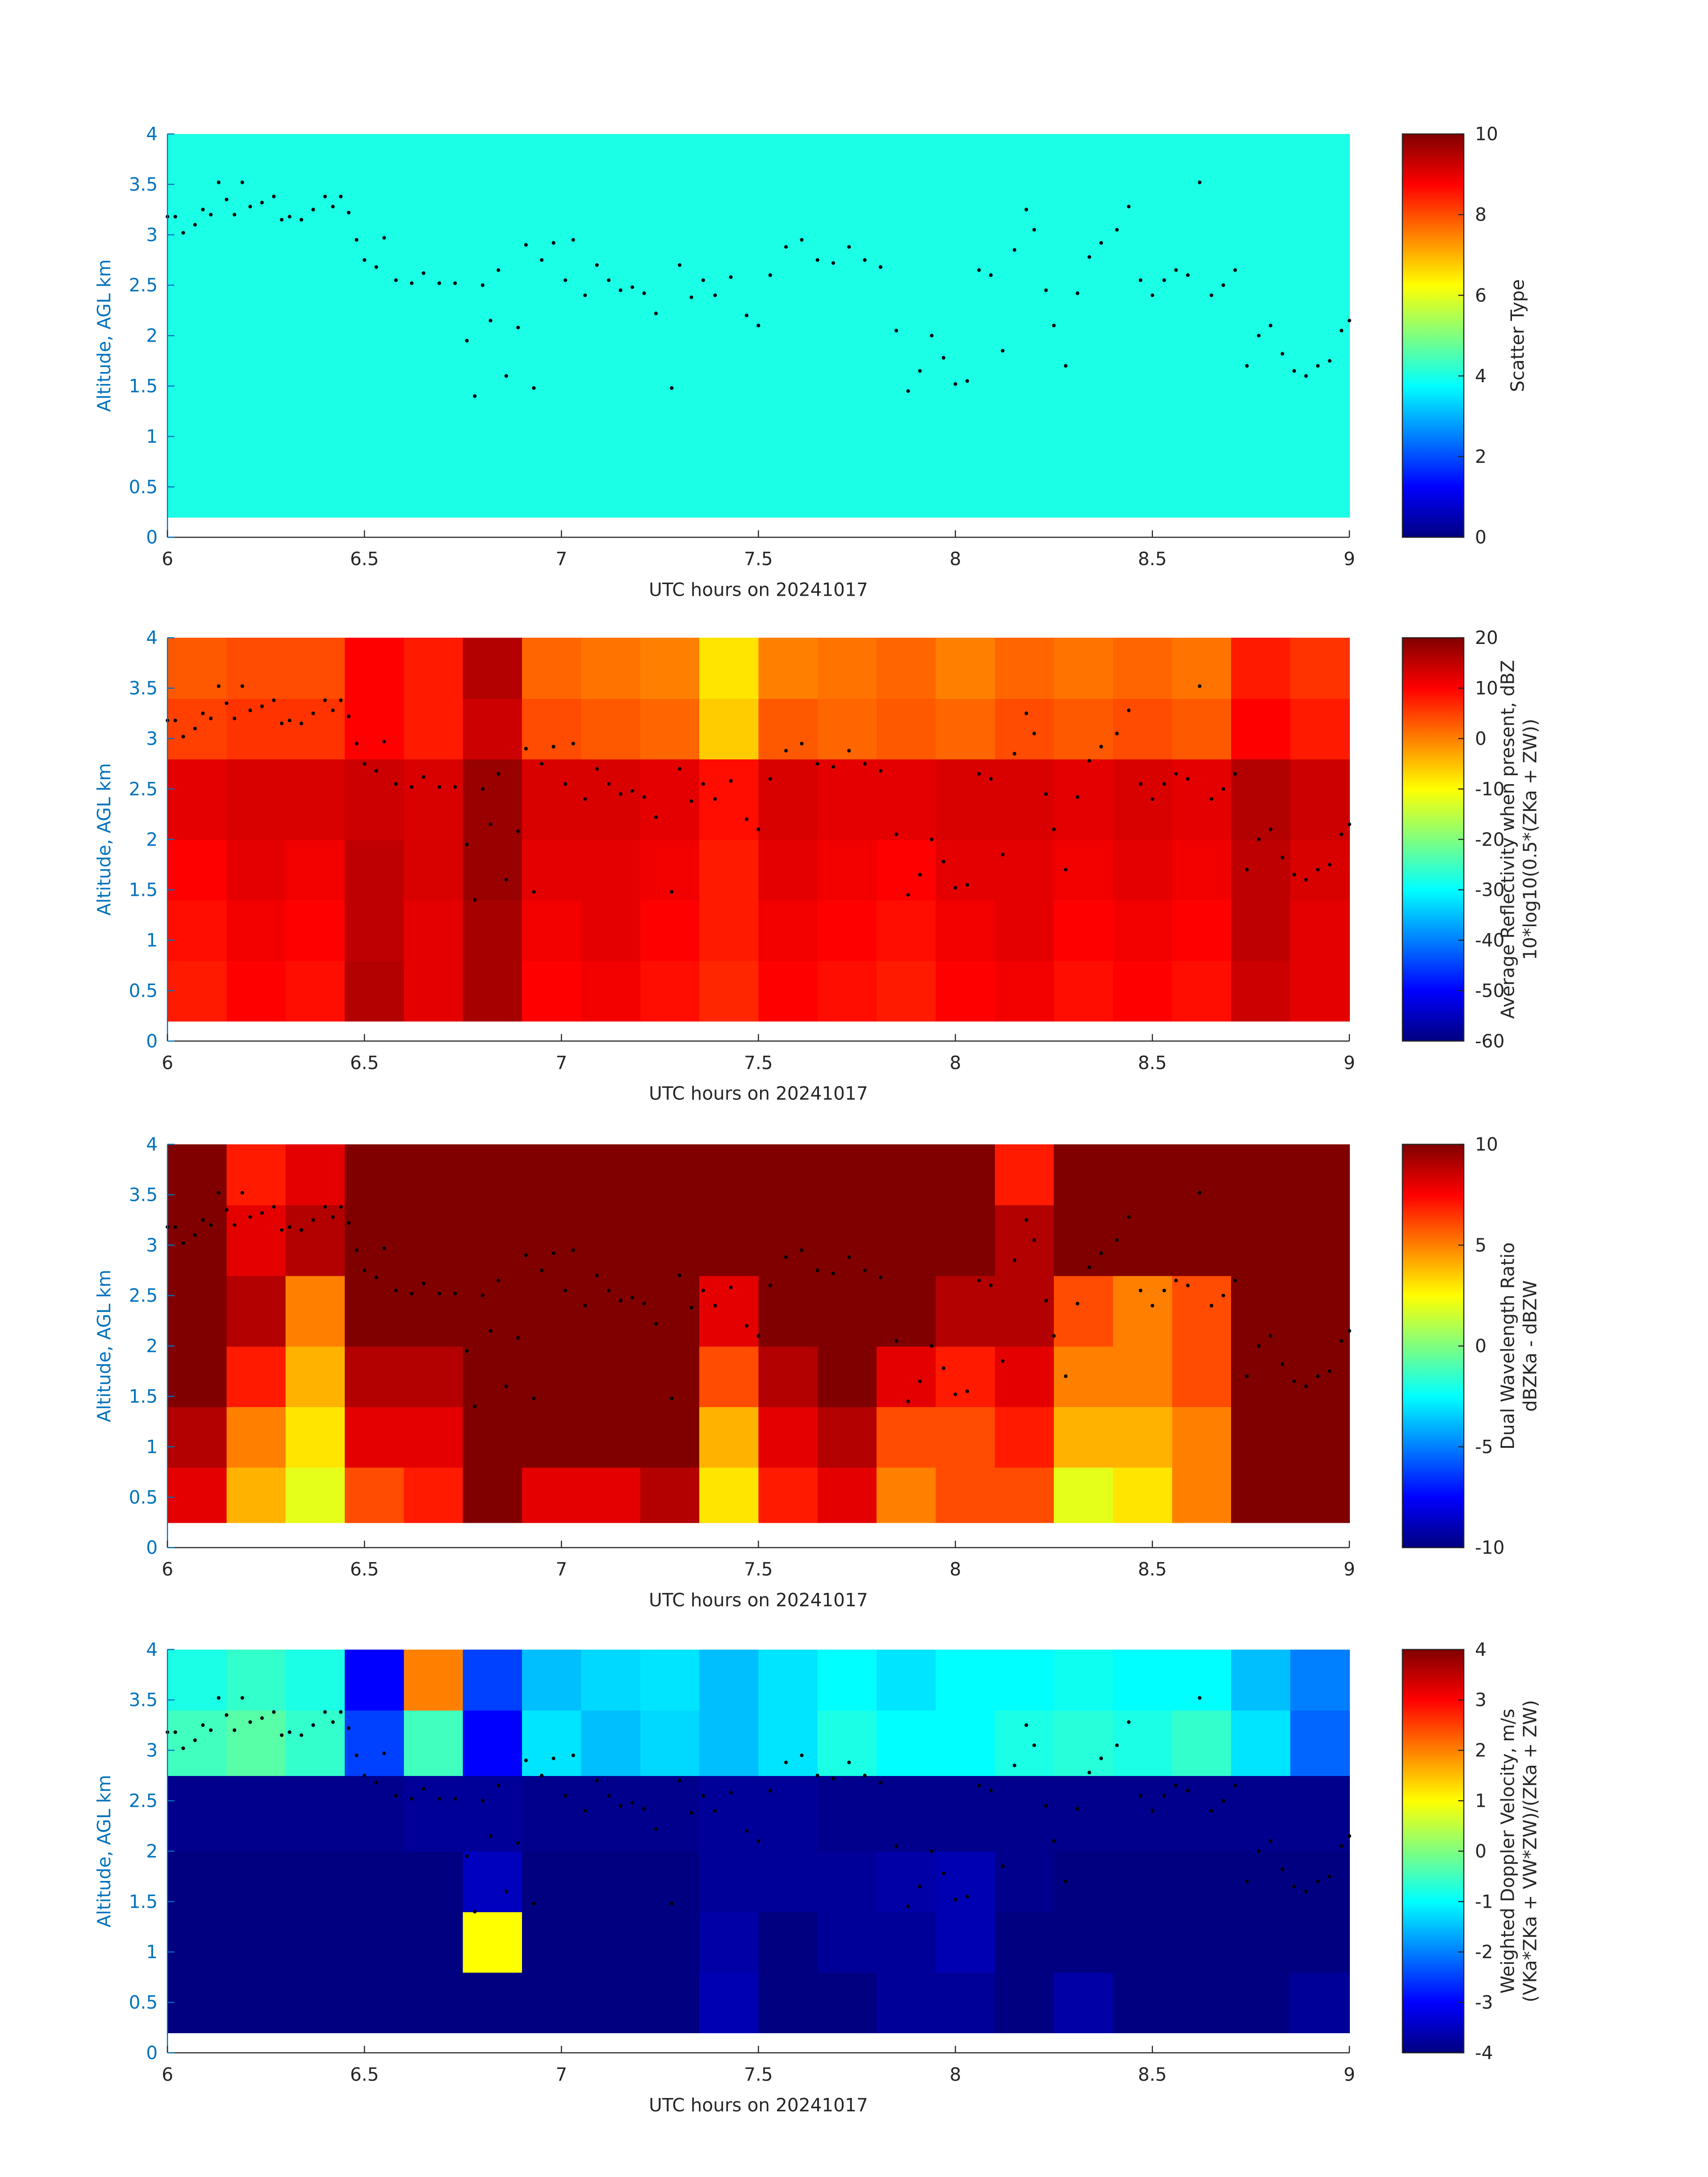  I want to click on y-axis-label: Altitude, AGL km, so click(104, 839).